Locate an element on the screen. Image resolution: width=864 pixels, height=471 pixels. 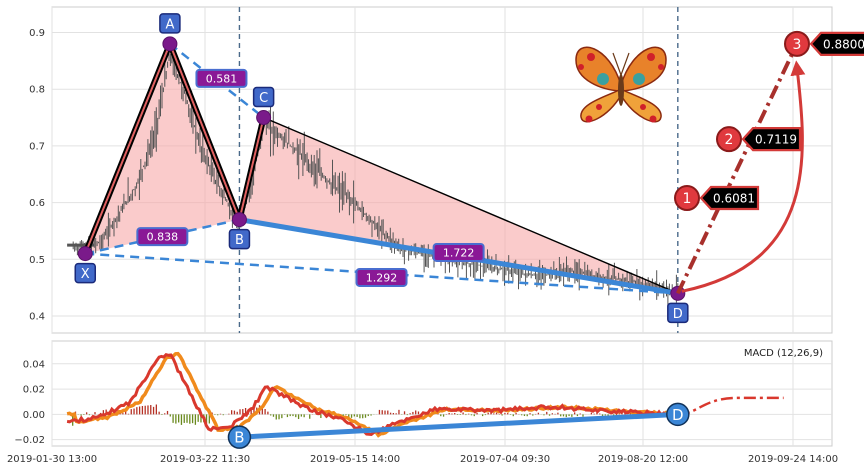
pattern-point-label: B is located at coordinates (239, 240).